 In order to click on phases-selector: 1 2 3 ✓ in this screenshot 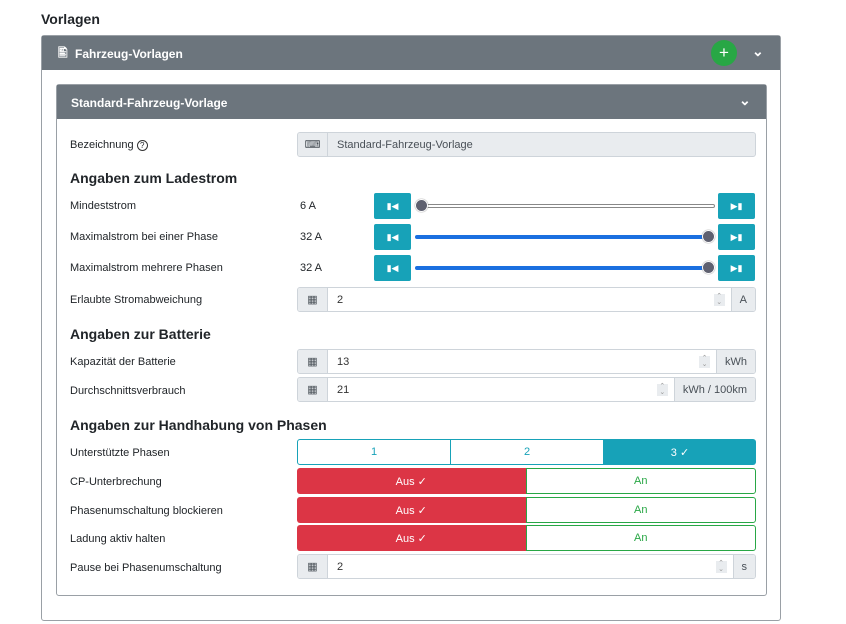, I will do `click(526, 452)`.